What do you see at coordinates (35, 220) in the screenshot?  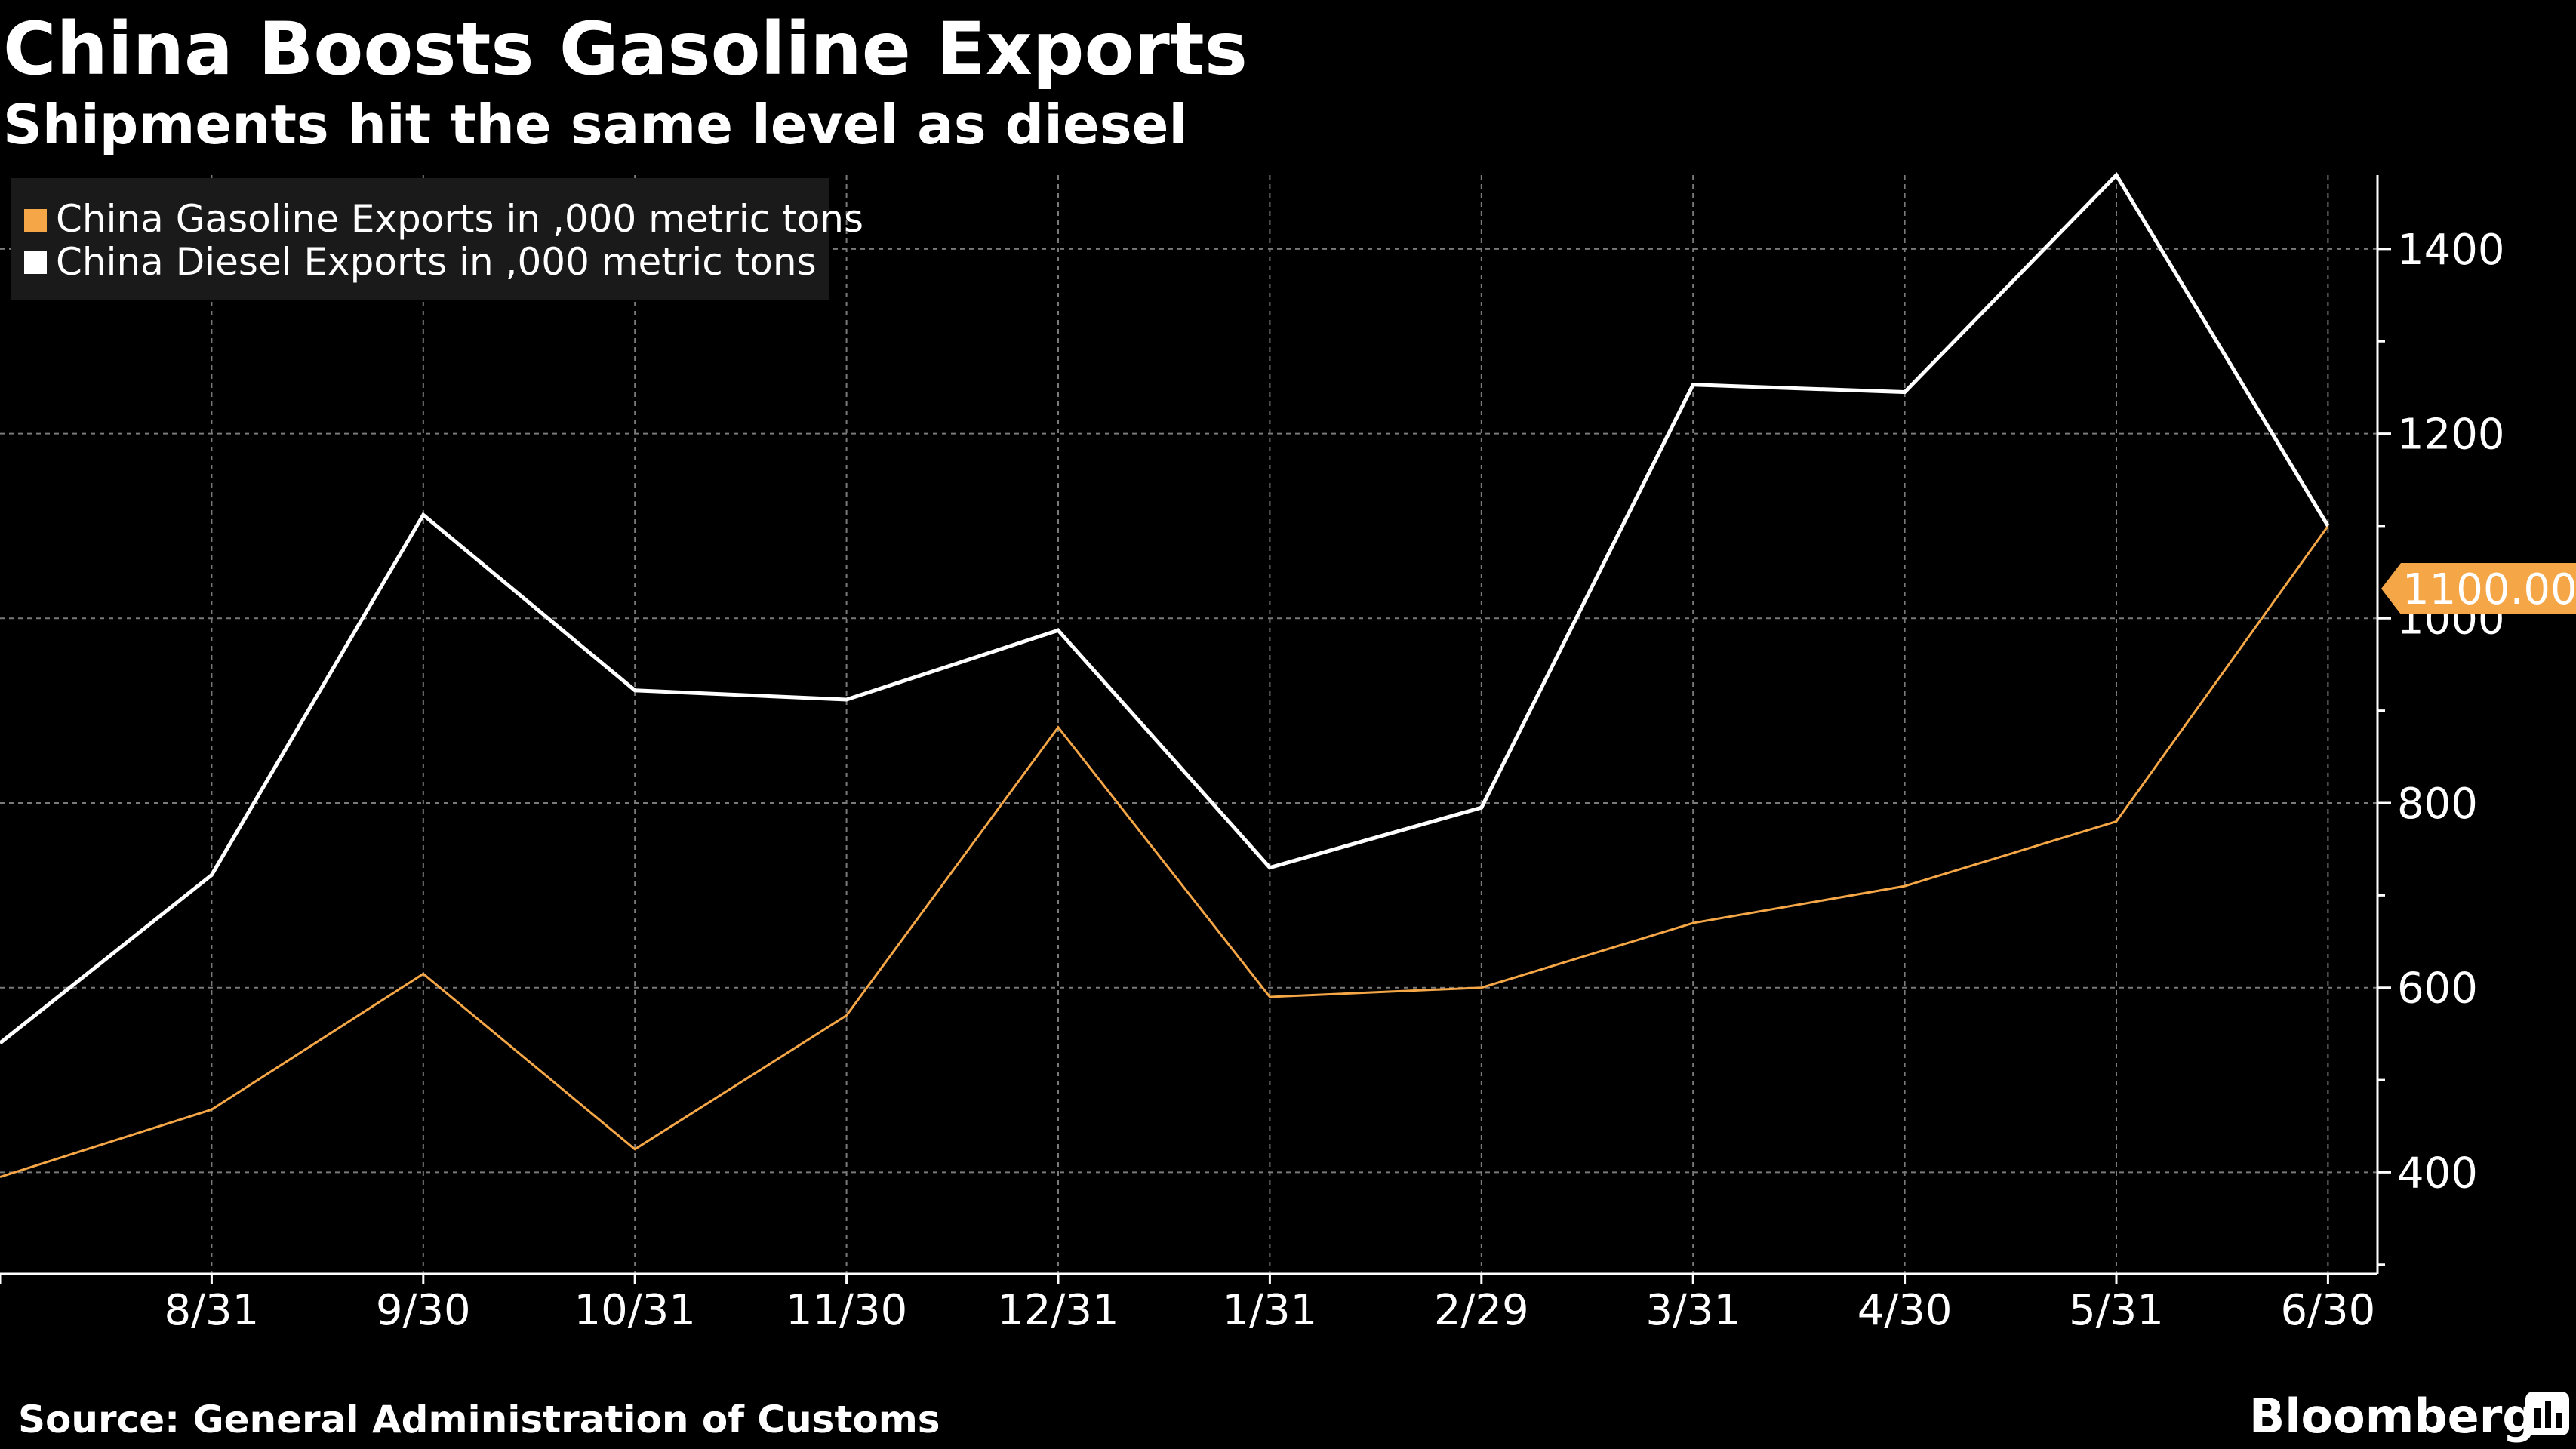 I see `legend-swatch-gasoline` at bounding box center [35, 220].